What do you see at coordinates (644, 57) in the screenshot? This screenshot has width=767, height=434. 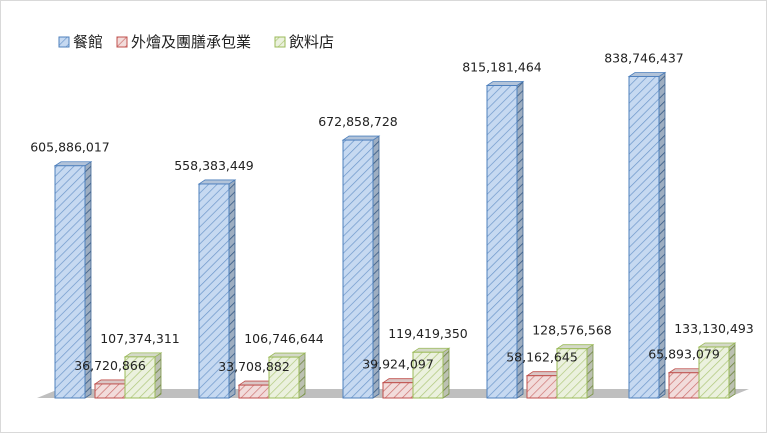 I see `data-label-0-4: 838,746,437` at bounding box center [644, 57].